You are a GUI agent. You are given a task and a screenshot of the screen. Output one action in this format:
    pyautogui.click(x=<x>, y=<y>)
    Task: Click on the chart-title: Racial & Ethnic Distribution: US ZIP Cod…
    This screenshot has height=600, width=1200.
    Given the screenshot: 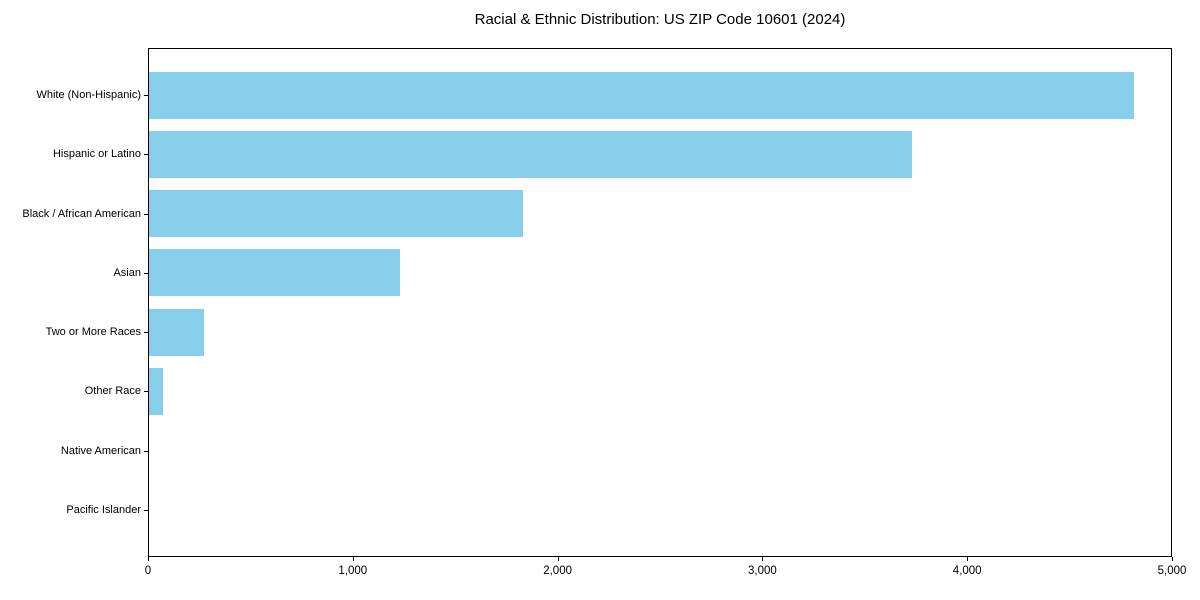 What is the action you would take?
    pyautogui.click(x=660, y=19)
    